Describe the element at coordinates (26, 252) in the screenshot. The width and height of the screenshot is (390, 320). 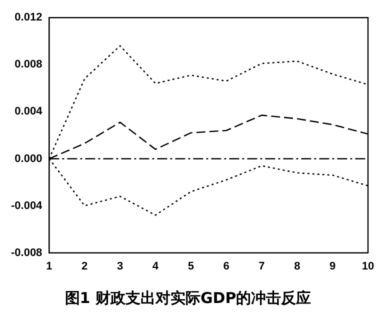
I see `y-tick-label: -0.008` at that location.